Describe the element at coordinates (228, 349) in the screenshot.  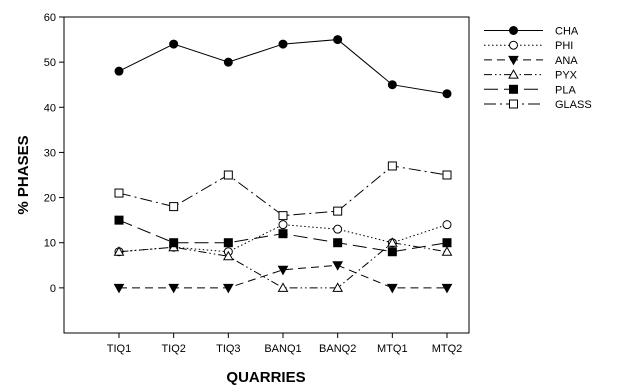
I see `x-tick-label: TIQ3` at that location.